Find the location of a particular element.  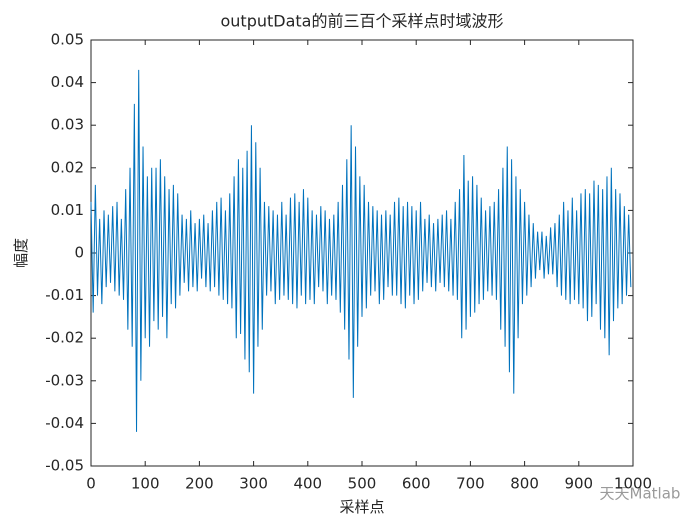

x-tick-label: 0 is located at coordinates (91, 484).